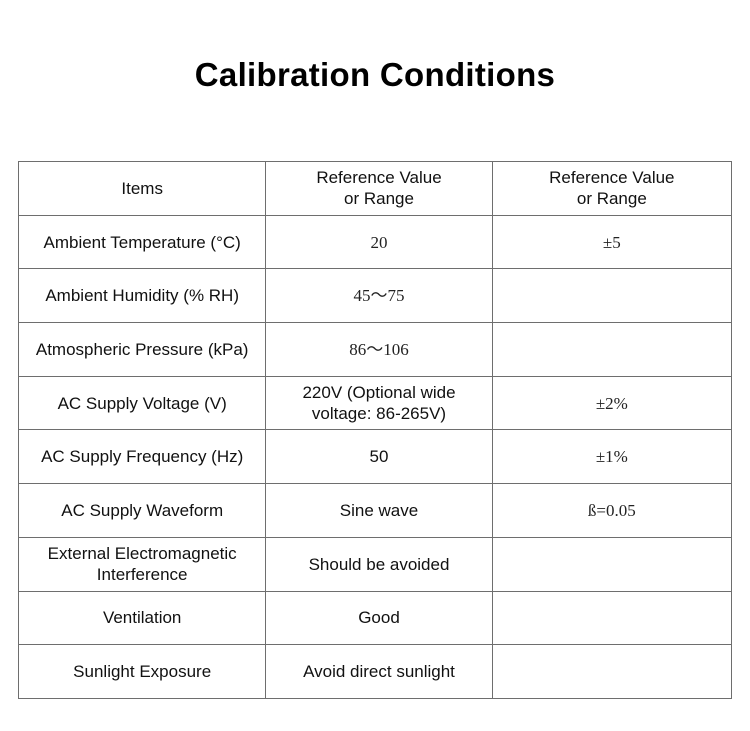  What do you see at coordinates (612, 242) in the screenshot?
I see `row-tolerance: ±5` at bounding box center [612, 242].